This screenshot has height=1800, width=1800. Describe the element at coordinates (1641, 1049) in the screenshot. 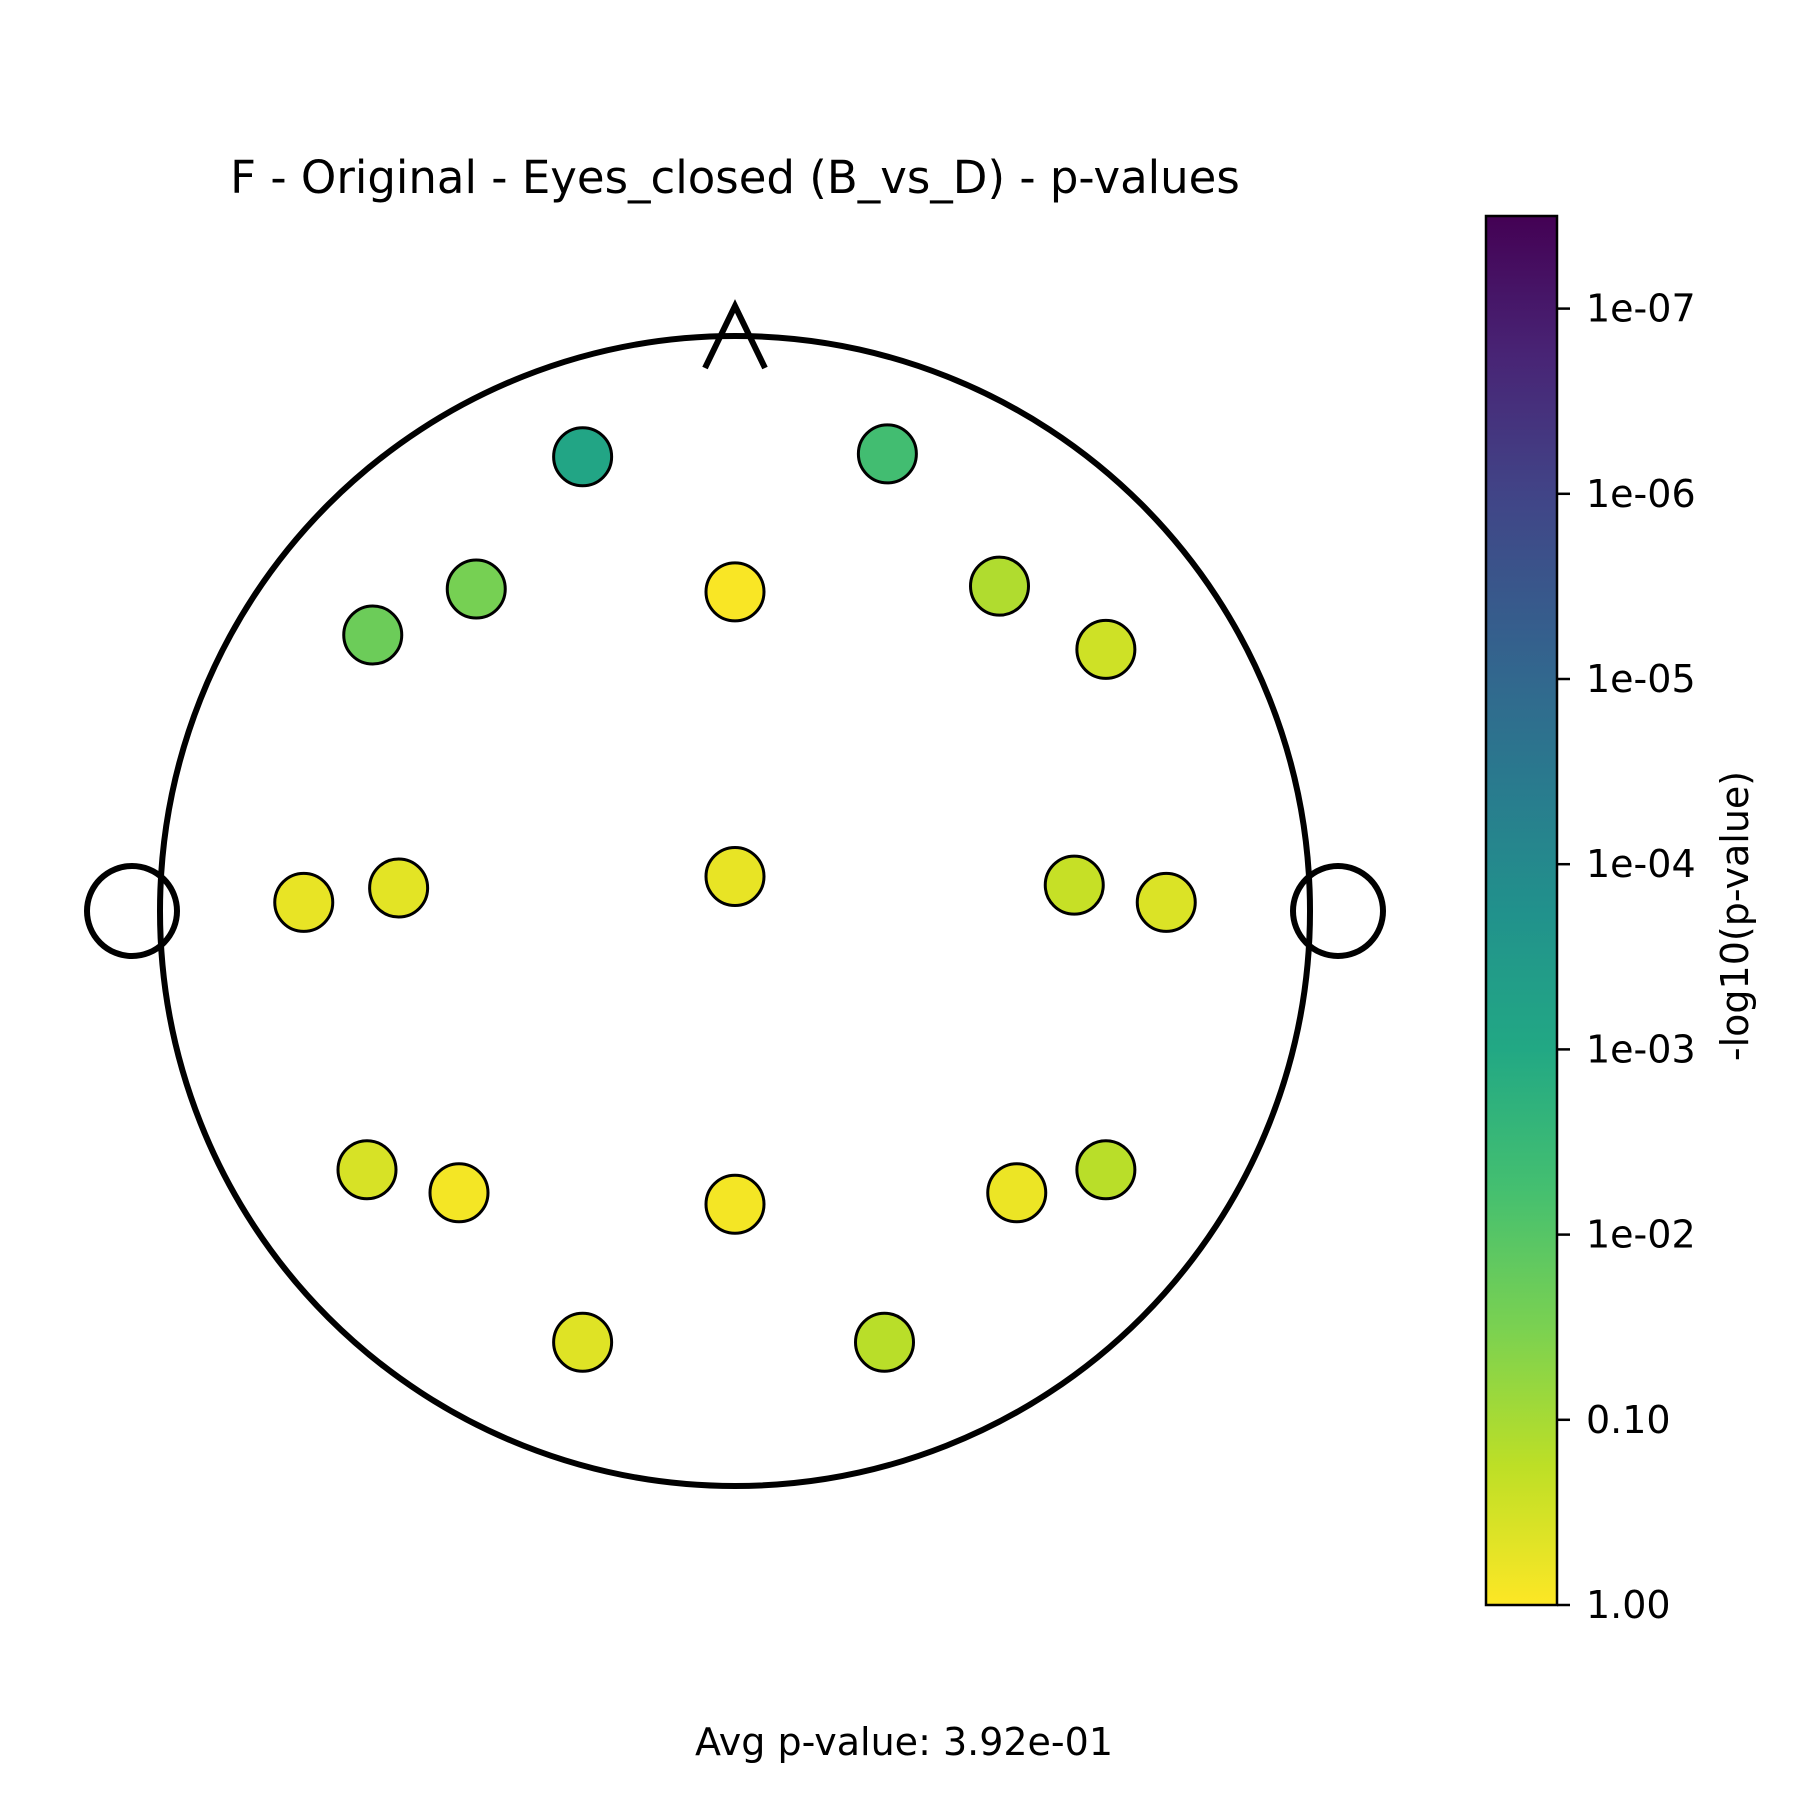

I see `colorbar-tick-label: 1e-03` at that location.